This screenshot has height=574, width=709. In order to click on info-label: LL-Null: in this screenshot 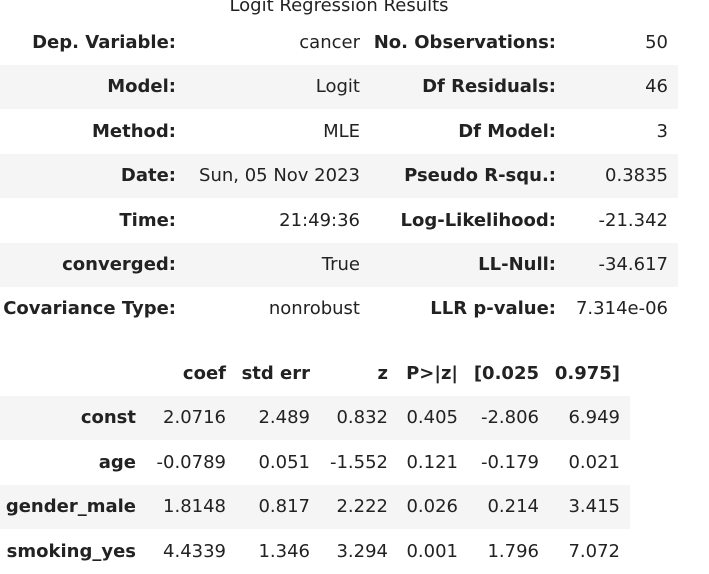, I will do `click(517, 264)`.